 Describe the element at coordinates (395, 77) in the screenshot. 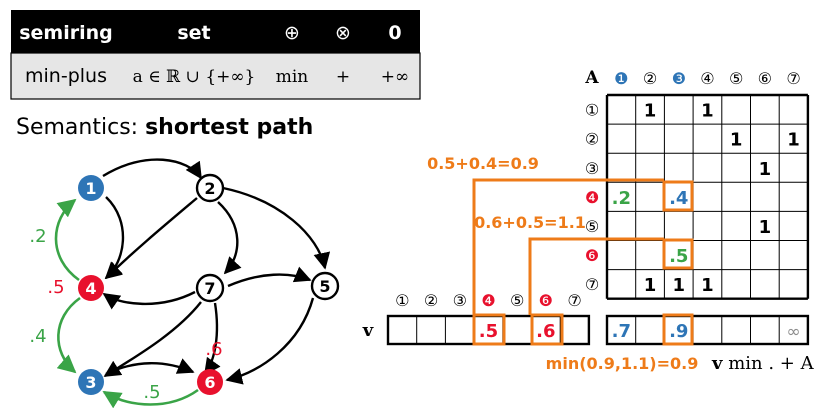

I see `row-zero: +∞` at that location.